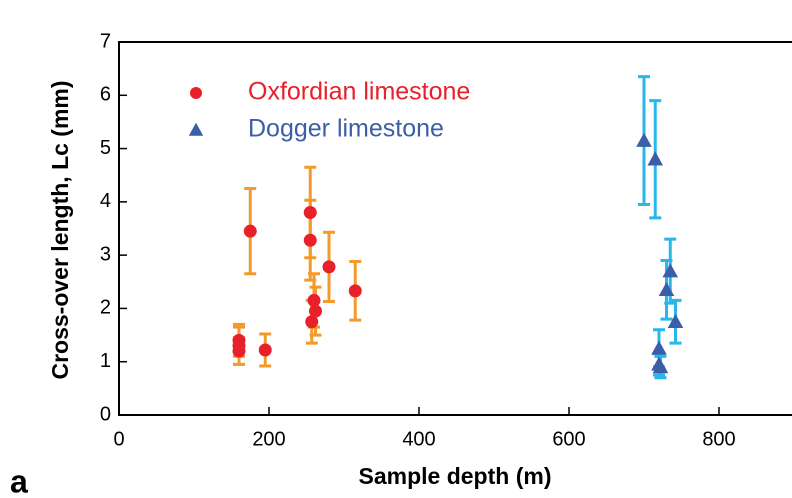 This screenshot has height=498, width=792. What do you see at coordinates (359, 92) in the screenshot?
I see `legend-label: Oxfordian limestone` at bounding box center [359, 92].